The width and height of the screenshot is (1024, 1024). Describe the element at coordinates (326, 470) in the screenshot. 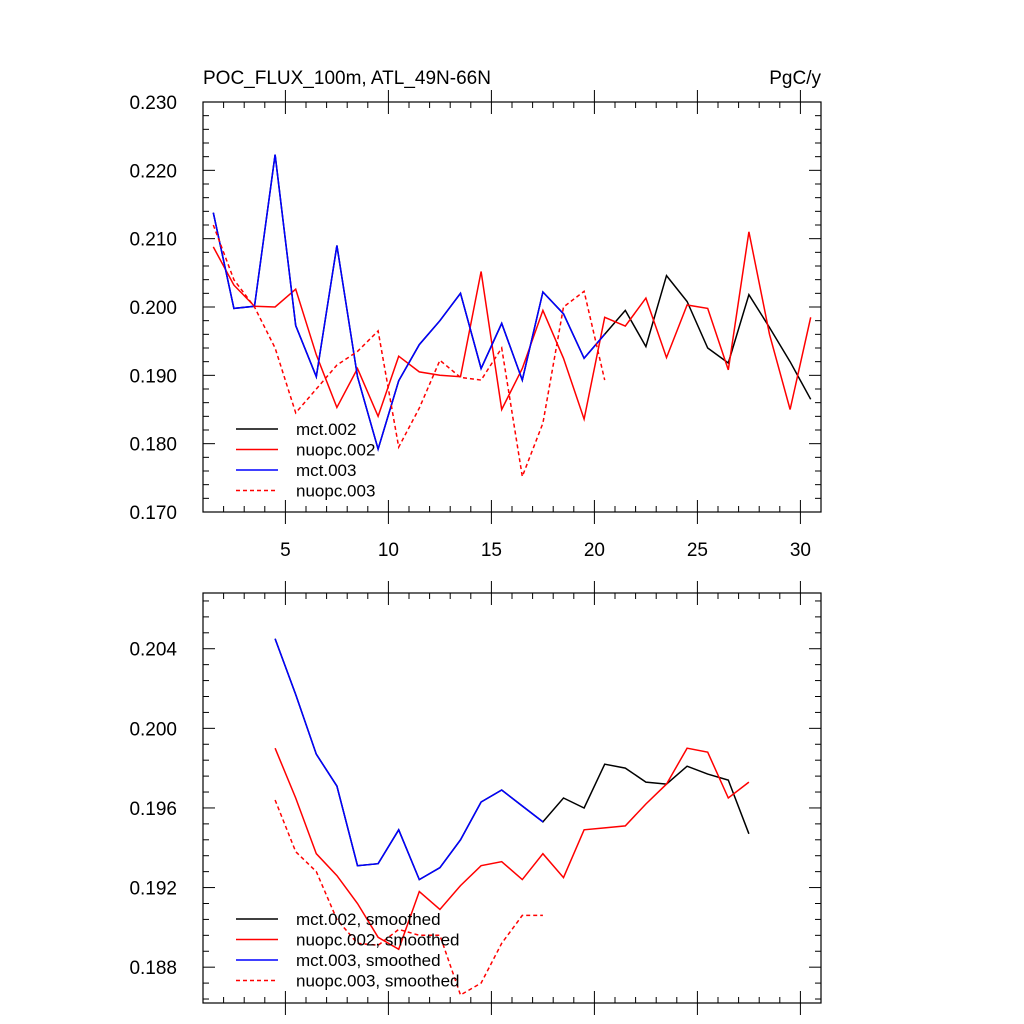

I see `legend-label: mct.003` at that location.